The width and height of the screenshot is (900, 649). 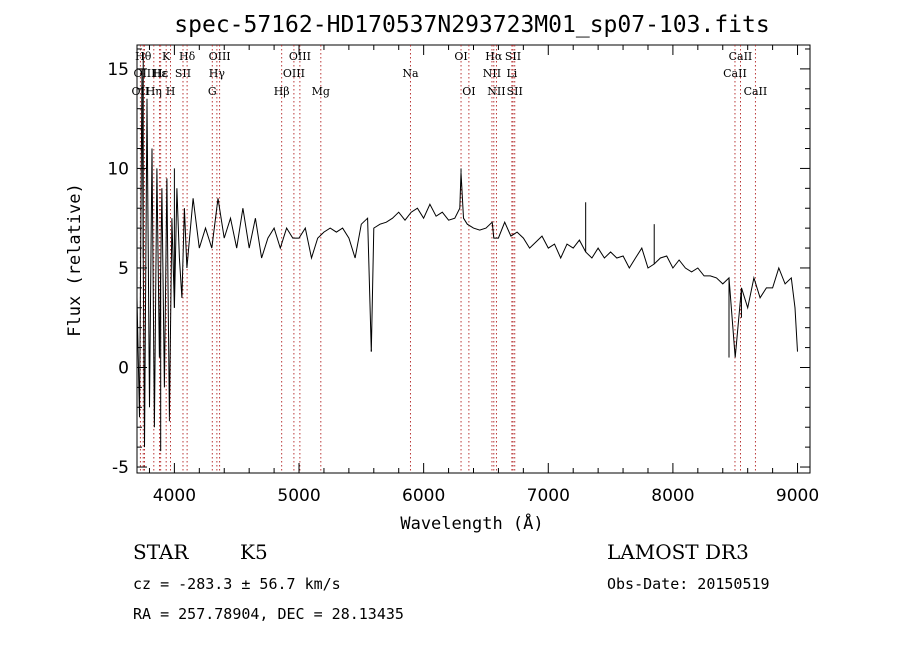 What do you see at coordinates (298, 496) in the screenshot?
I see `x-tick-label-1: 5000` at bounding box center [298, 496].